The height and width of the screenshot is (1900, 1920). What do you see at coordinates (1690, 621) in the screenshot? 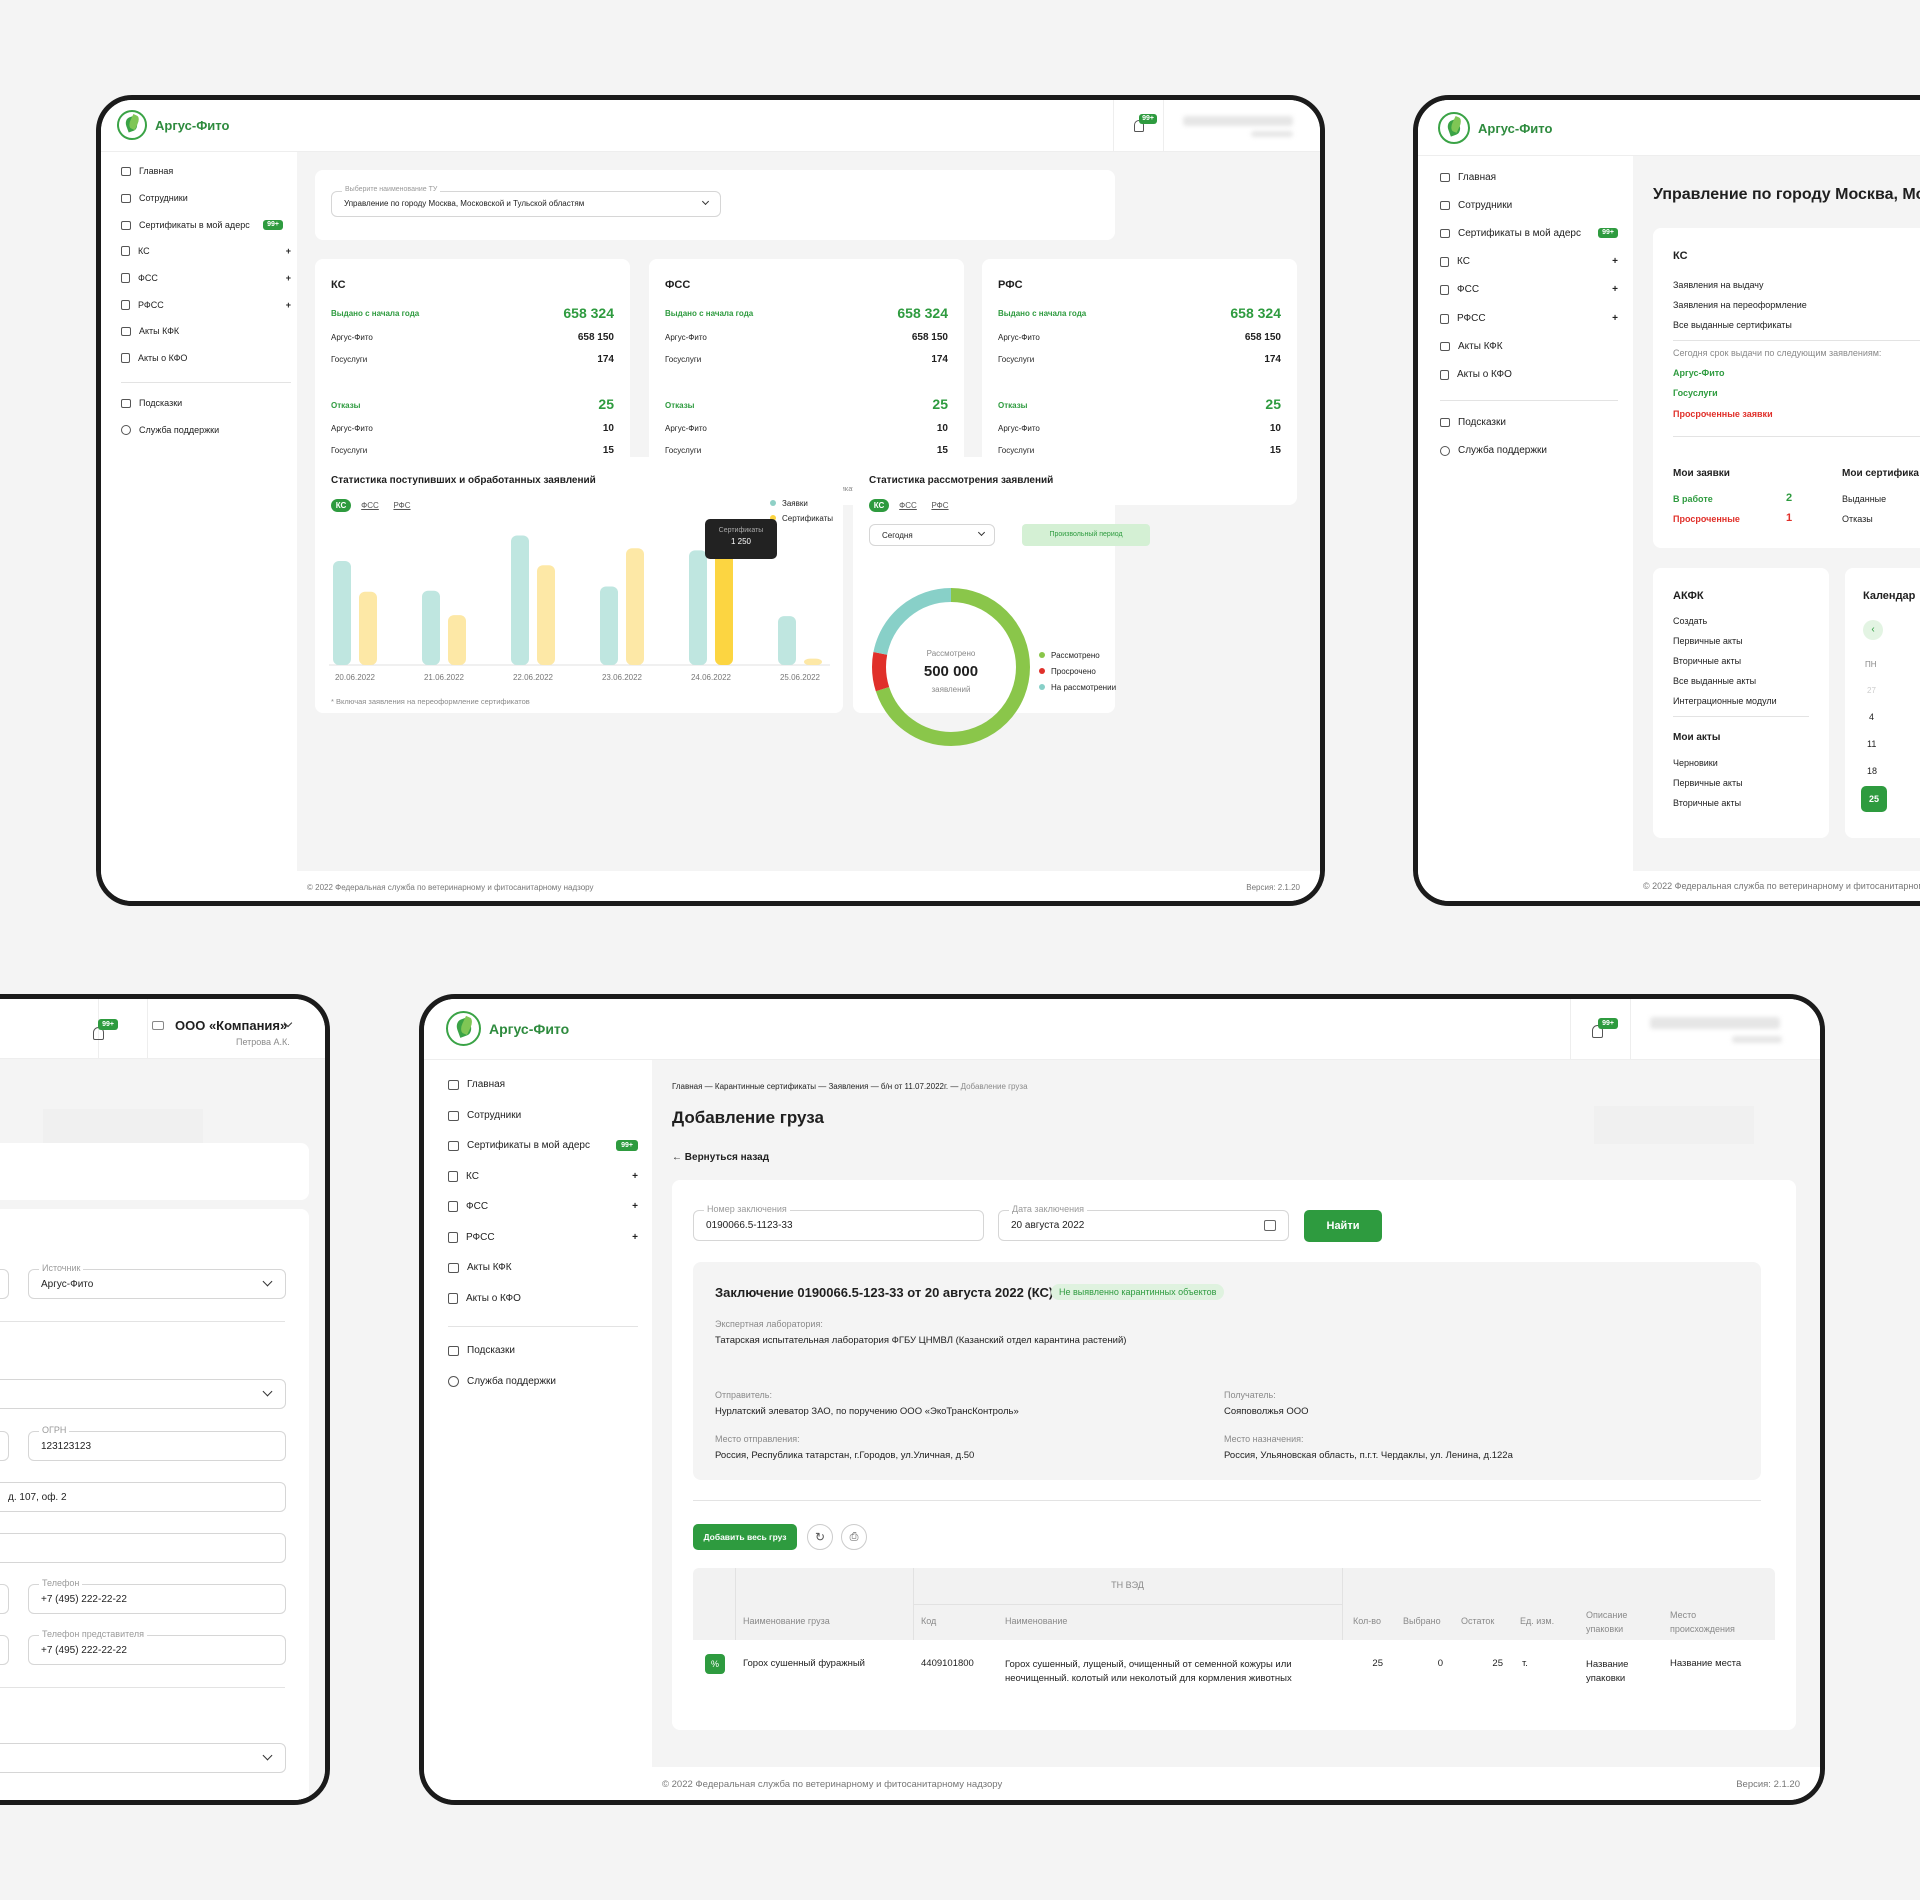
I see `link-create: Создать` at bounding box center [1690, 621].